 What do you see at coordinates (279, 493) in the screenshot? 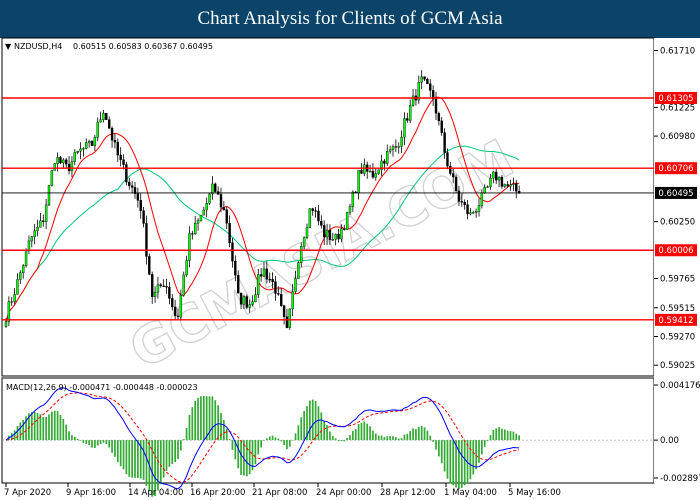
I see `x-tick-label: 21 Apr 08:00` at bounding box center [279, 493].